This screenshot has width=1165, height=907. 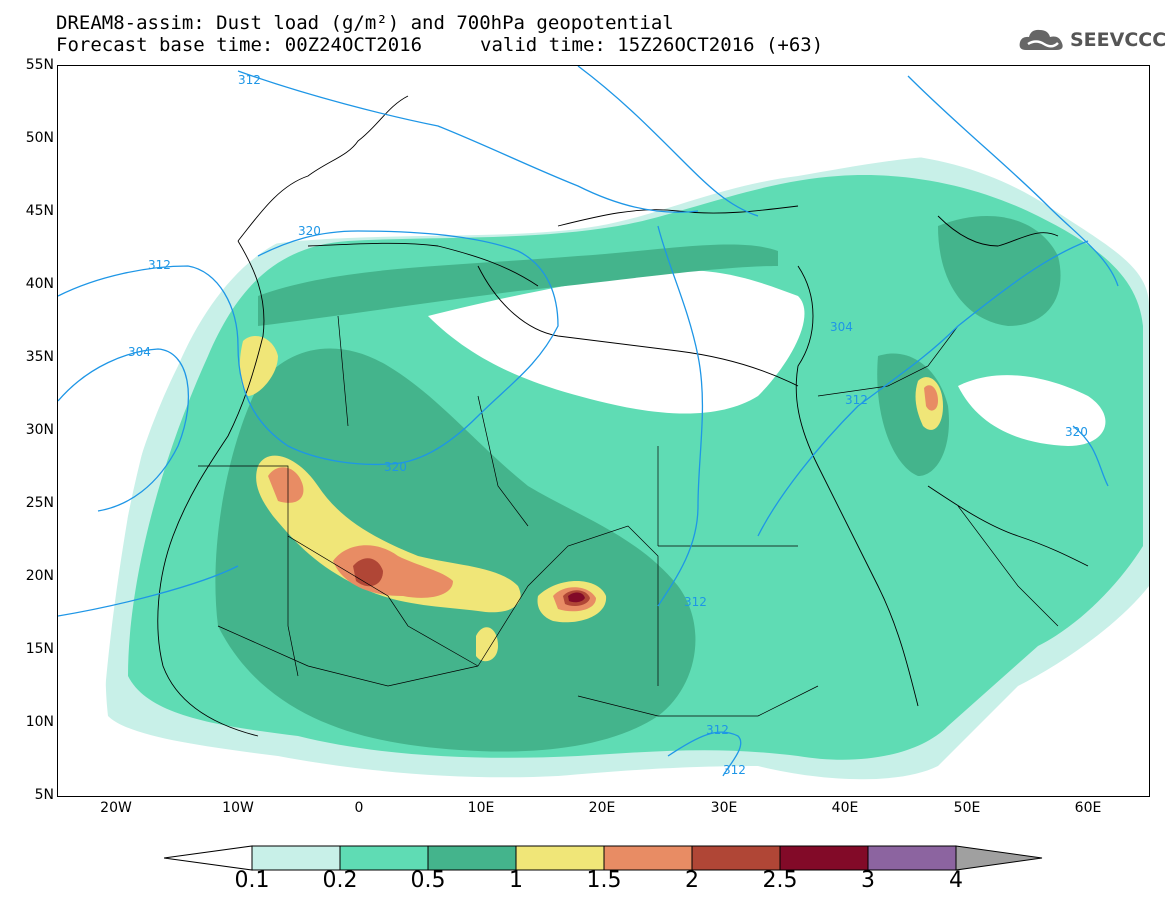 What do you see at coordinates (428, 880) in the screenshot?
I see `legend-label: 0.5` at bounding box center [428, 880].